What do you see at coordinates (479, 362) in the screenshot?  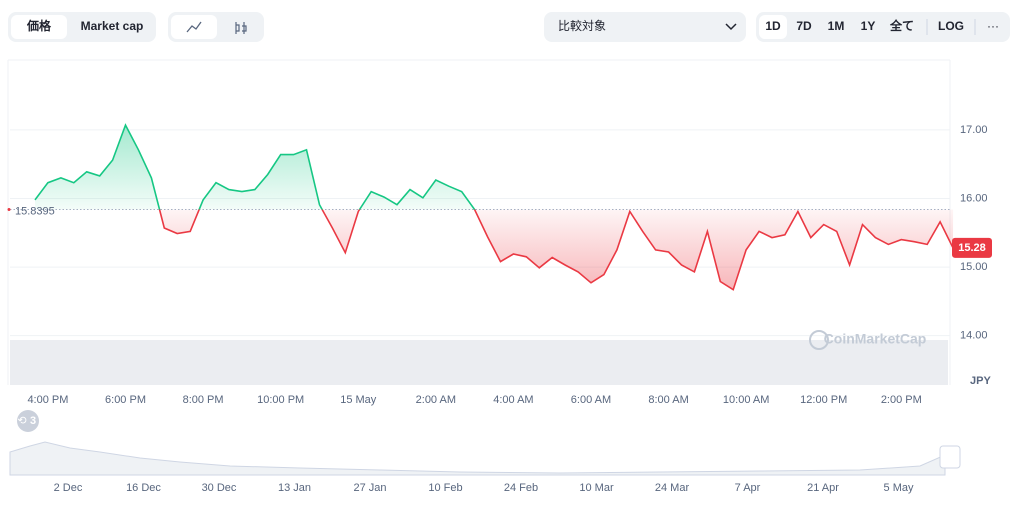 I see `volume-band` at bounding box center [479, 362].